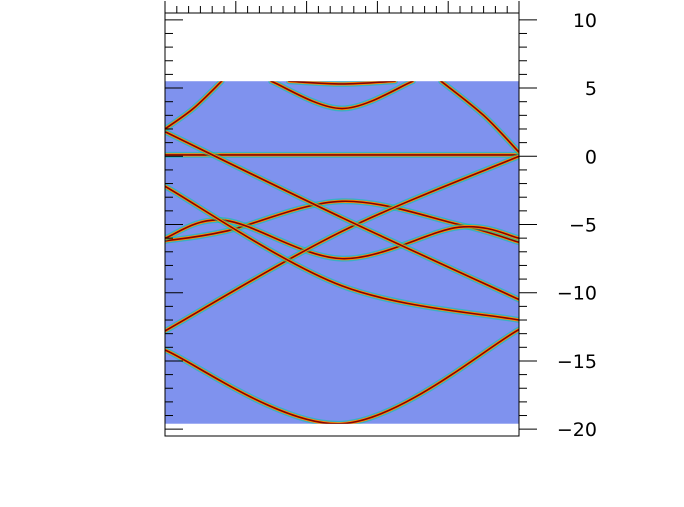 This screenshot has height=507, width=684. I want to click on y-tick-label: −20, so click(577, 430).